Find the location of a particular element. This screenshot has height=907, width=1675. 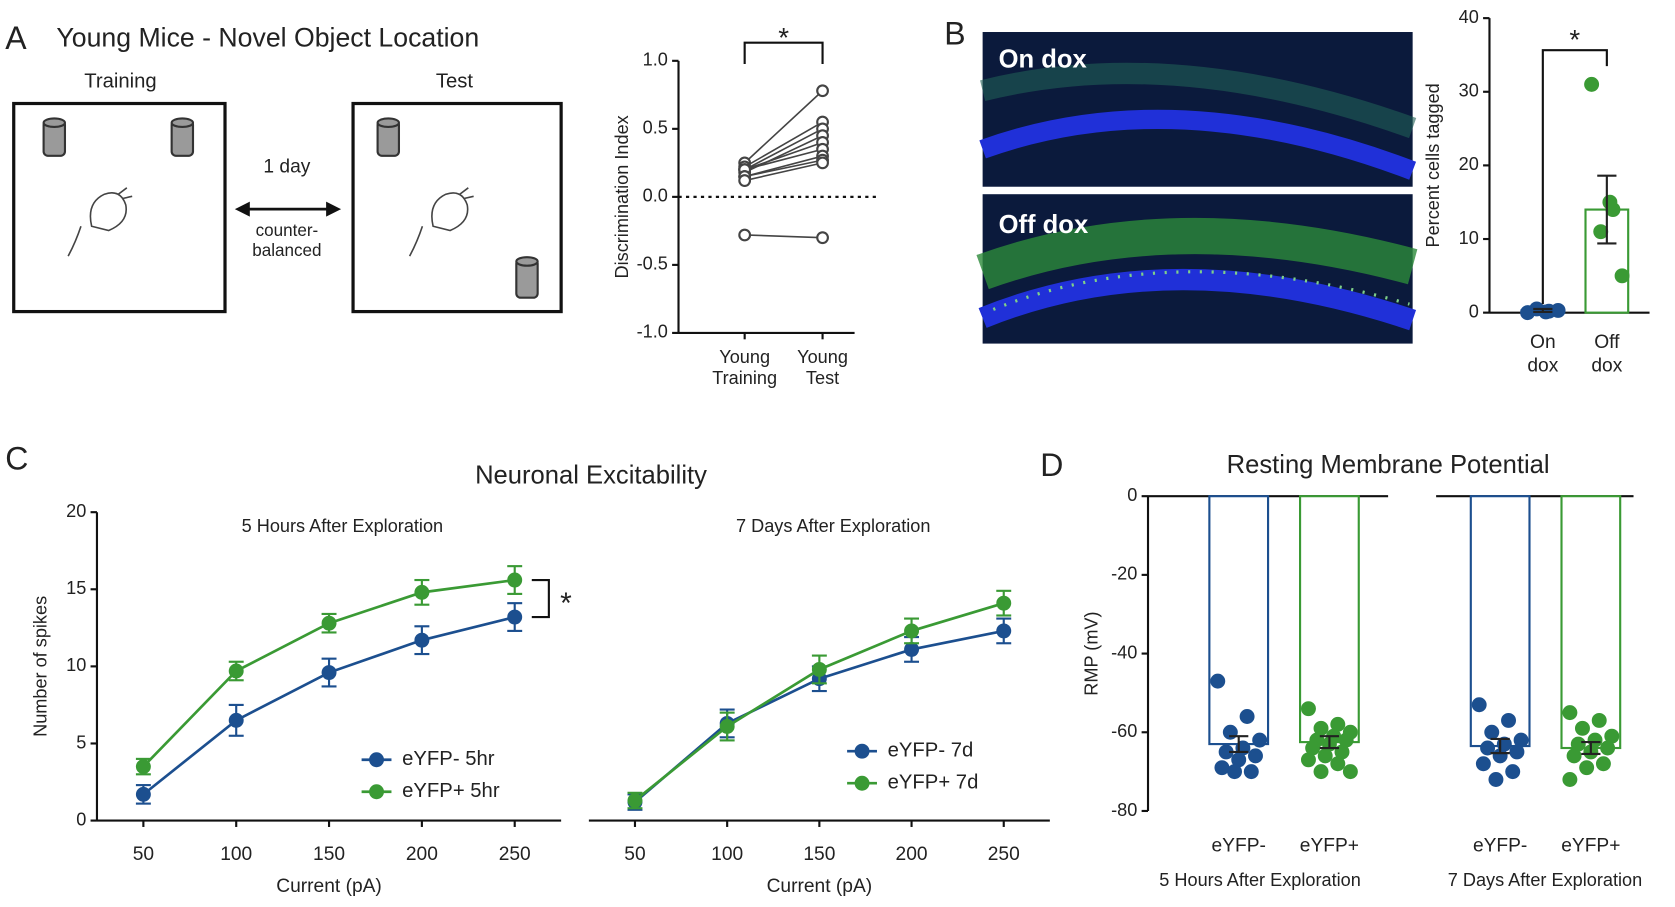

legend-label: eYFP- 7d is located at coordinates (931, 751).